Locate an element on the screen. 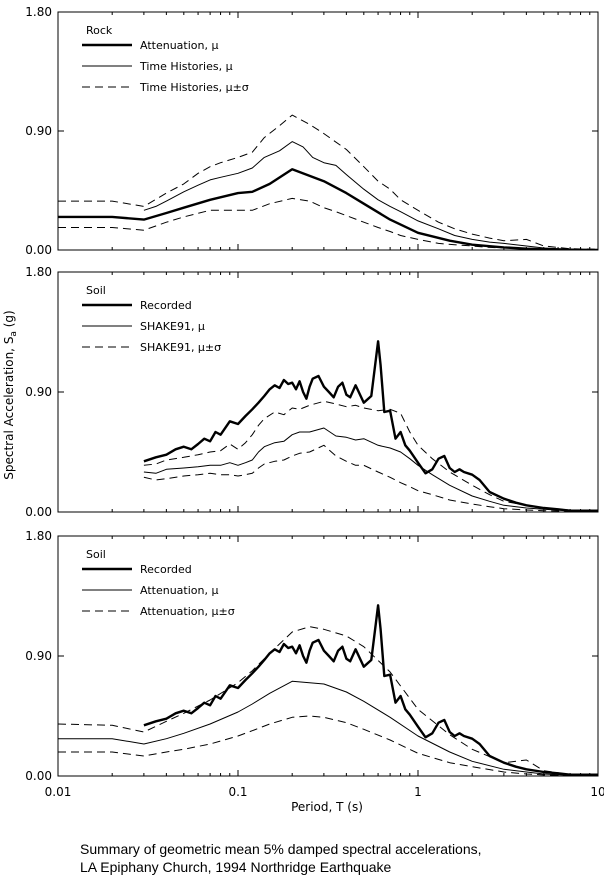 The image size is (604, 876). y-axis-title: Spectral Acceleration, Sa (g) is located at coordinates (10, 394).